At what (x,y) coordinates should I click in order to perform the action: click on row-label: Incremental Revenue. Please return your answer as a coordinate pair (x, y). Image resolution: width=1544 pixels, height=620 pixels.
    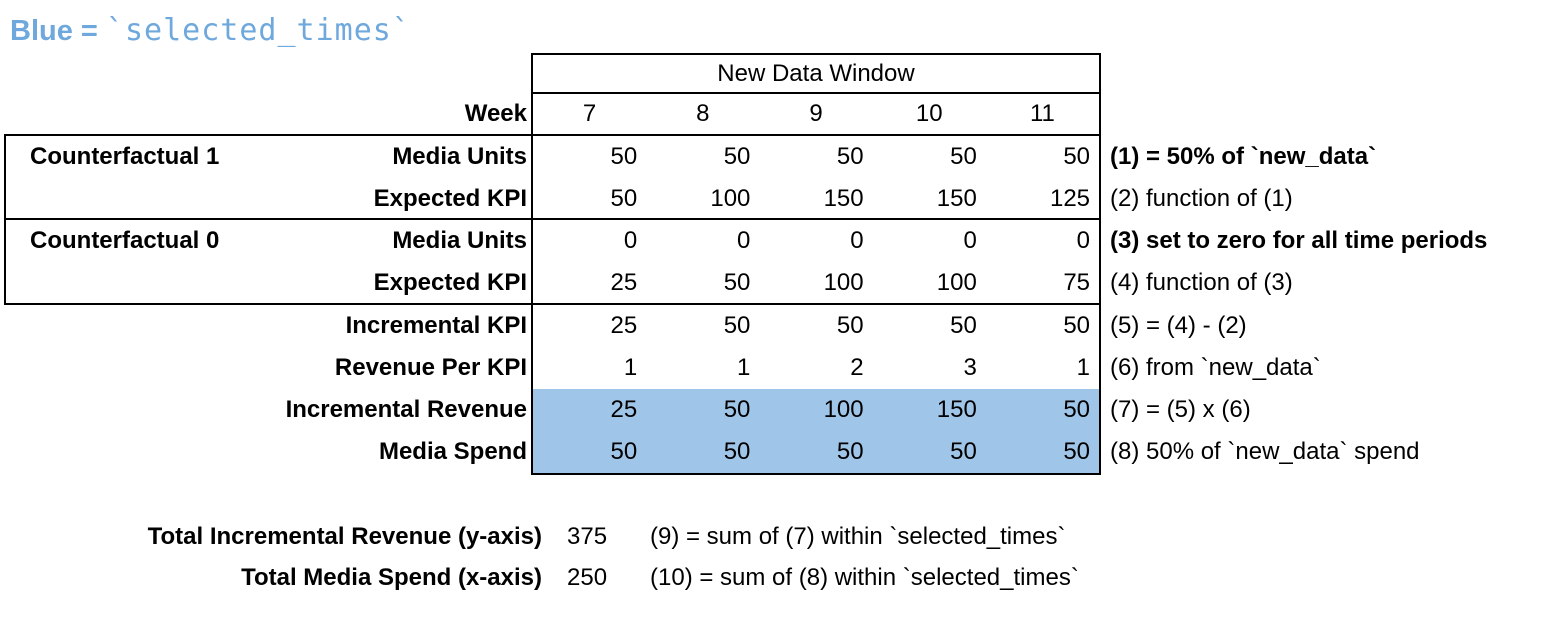
    Looking at the image, I should click on (406, 409).